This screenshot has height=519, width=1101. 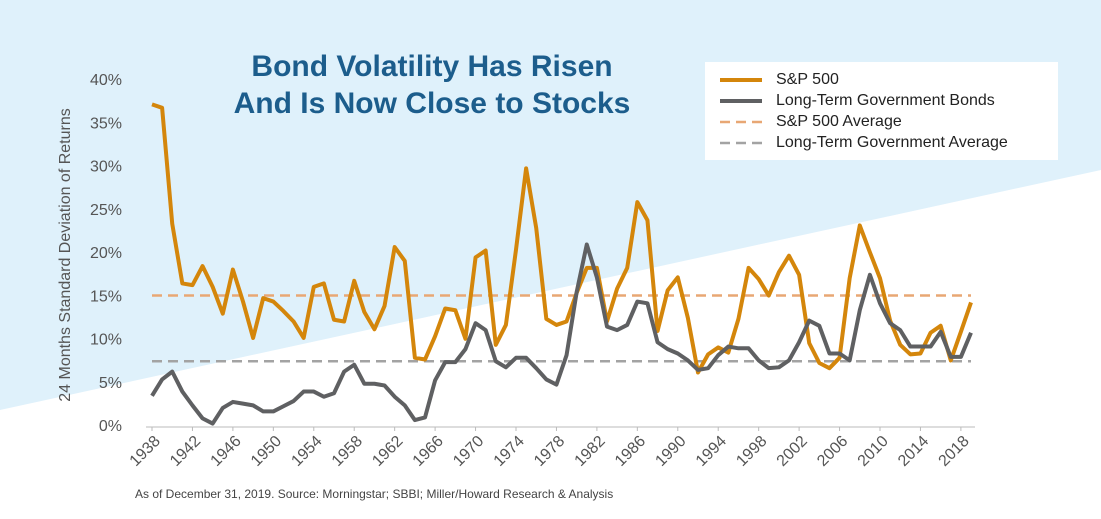 I want to click on x-tick-label: 1946, so click(x=226, y=451).